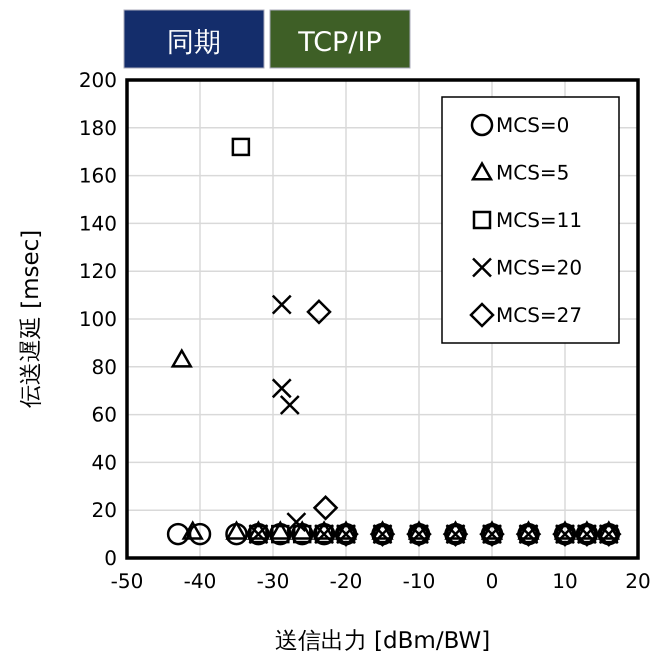  Describe the element at coordinates (97, 128) in the screenshot. I see `y-tick-label: 180` at that location.